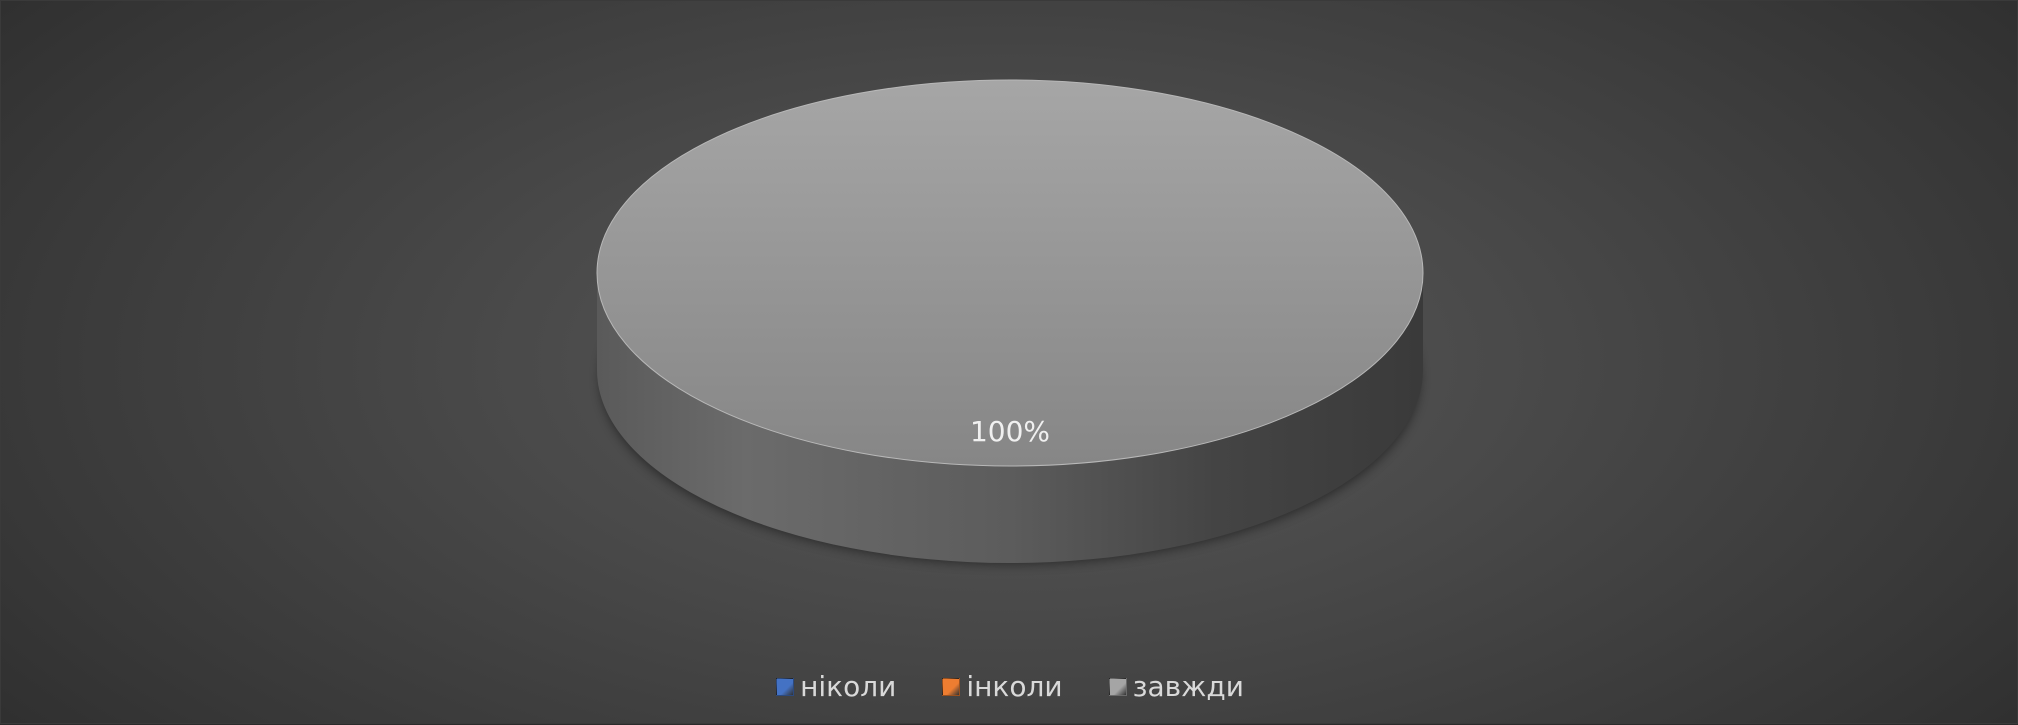  What do you see at coordinates (848, 686) in the screenshot?
I see `legend-label-never: ніколи` at bounding box center [848, 686].